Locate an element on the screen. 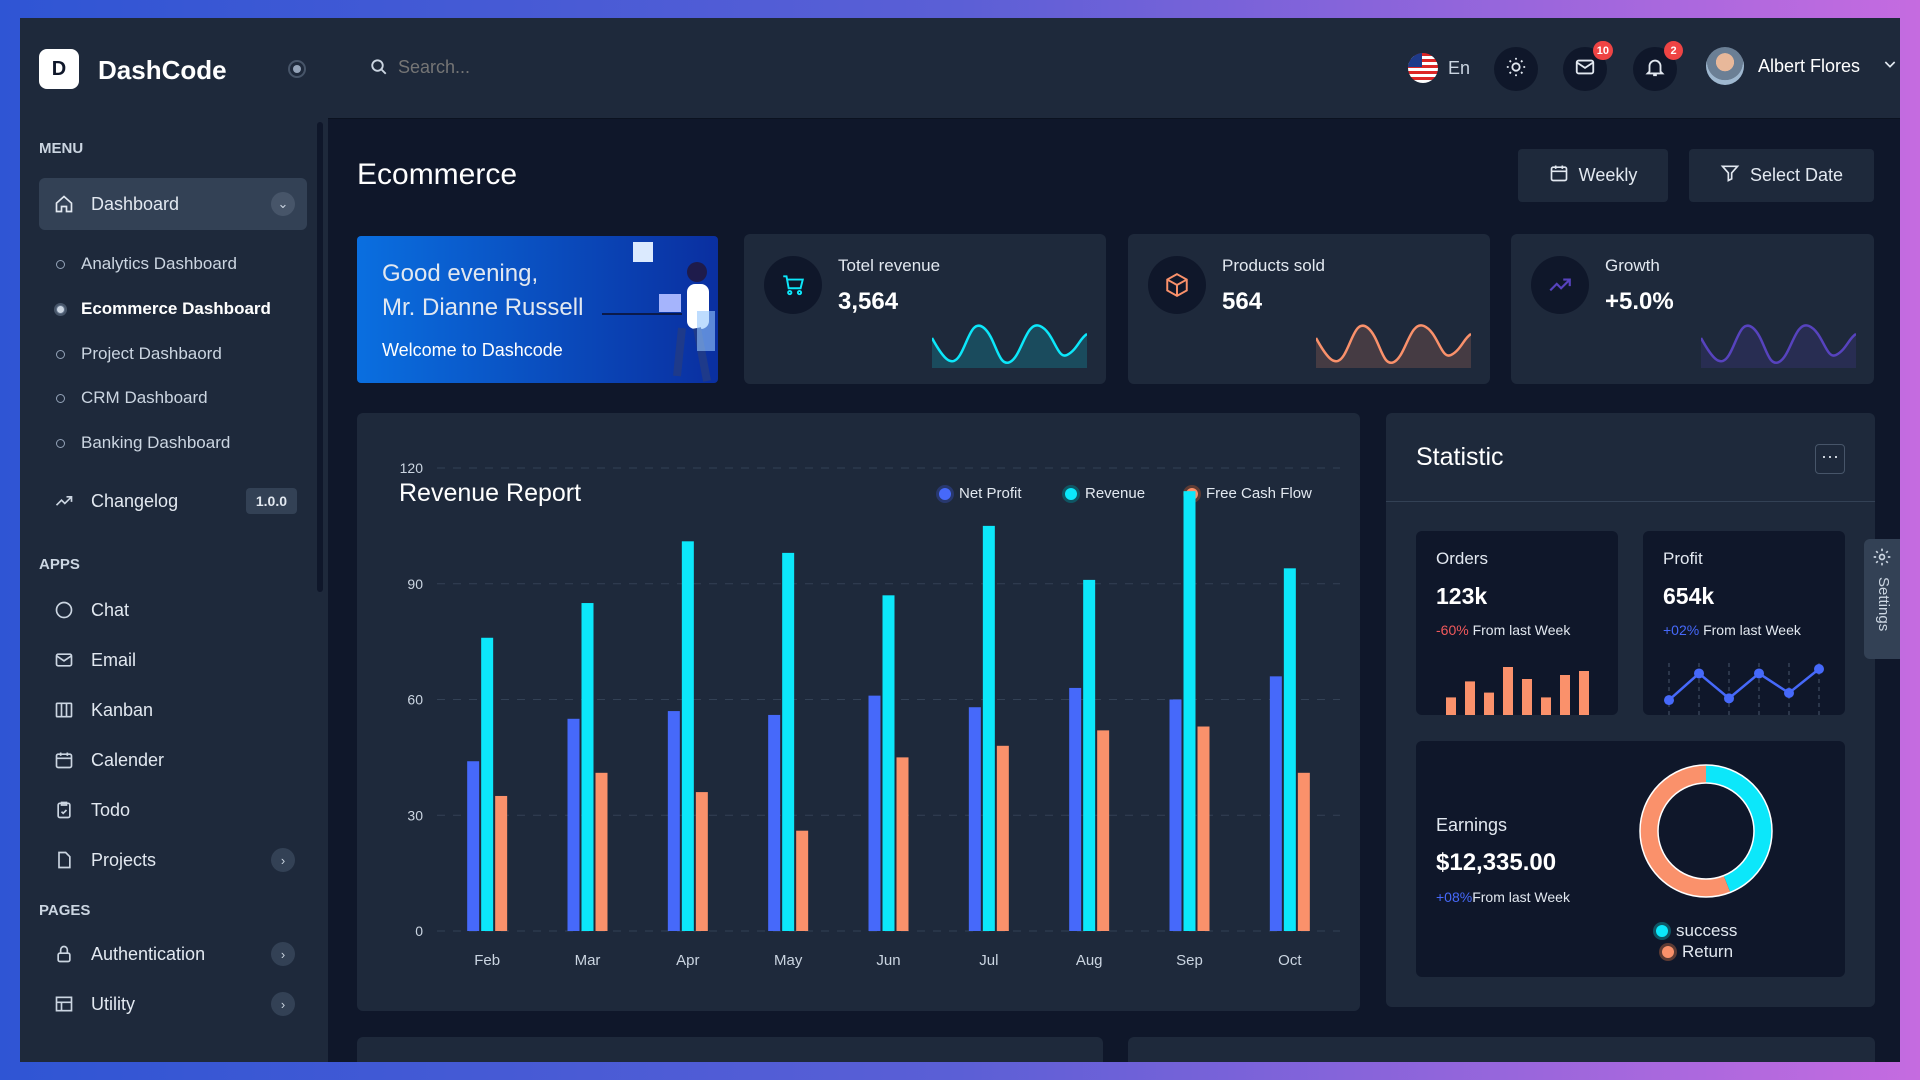  user-full-name: Mr. Dianne Russell is located at coordinates (483, 307).